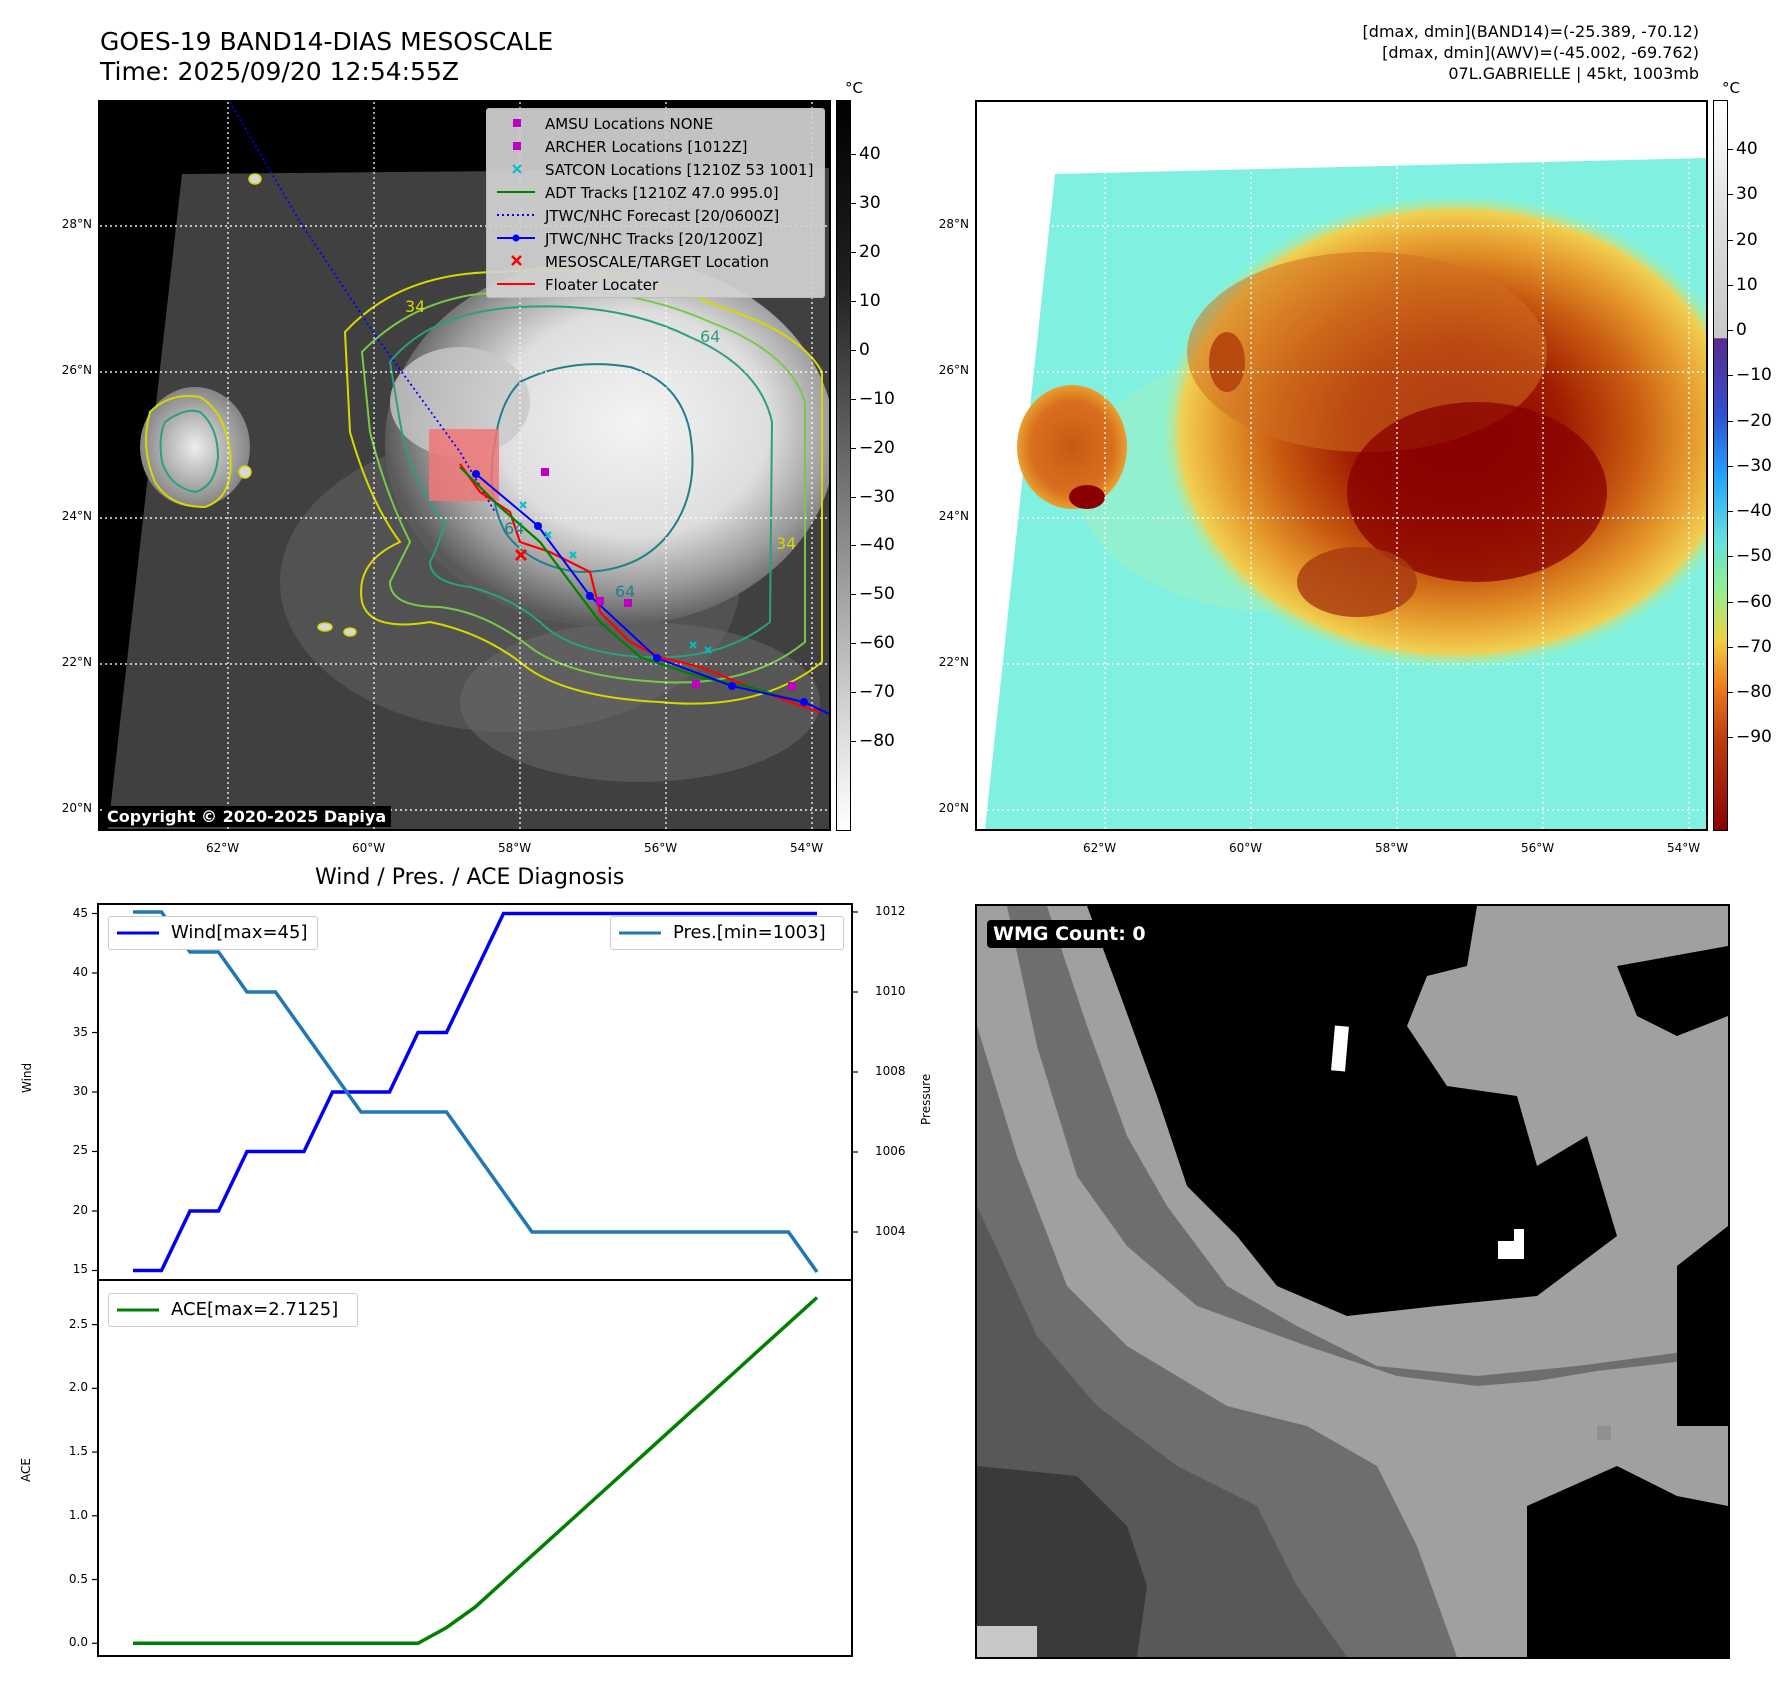 Image resolution: width=1792 pixels, height=1690 pixels. Describe the element at coordinates (80, 1209) in the screenshot. I see `wind-tick-label: 20` at that location.